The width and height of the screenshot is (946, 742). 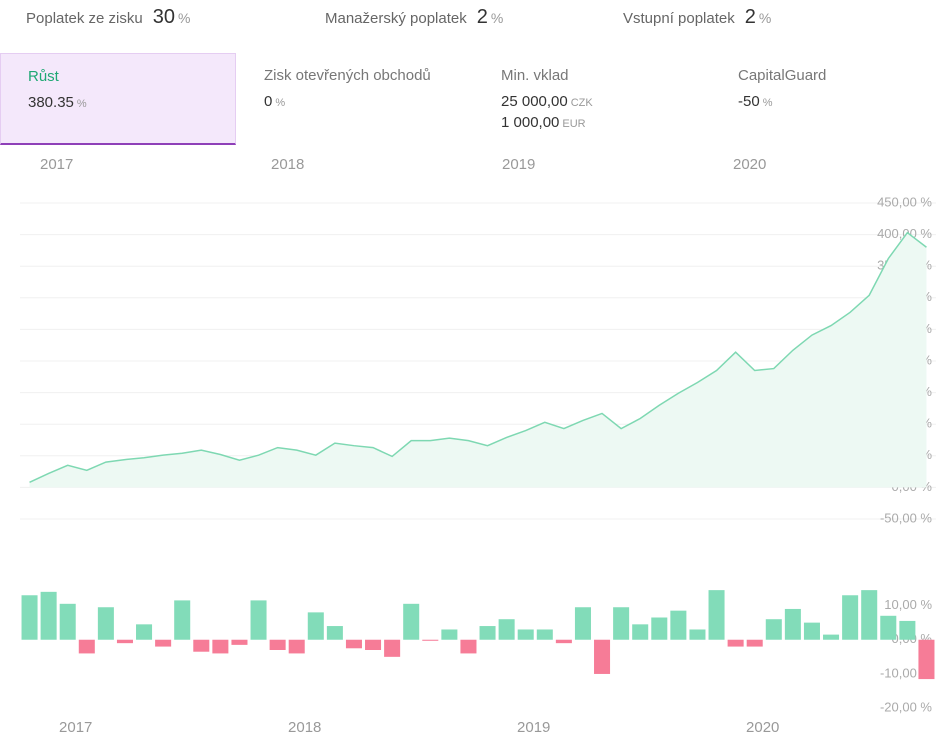 I want to click on fee-value: 30, so click(x=163, y=17).